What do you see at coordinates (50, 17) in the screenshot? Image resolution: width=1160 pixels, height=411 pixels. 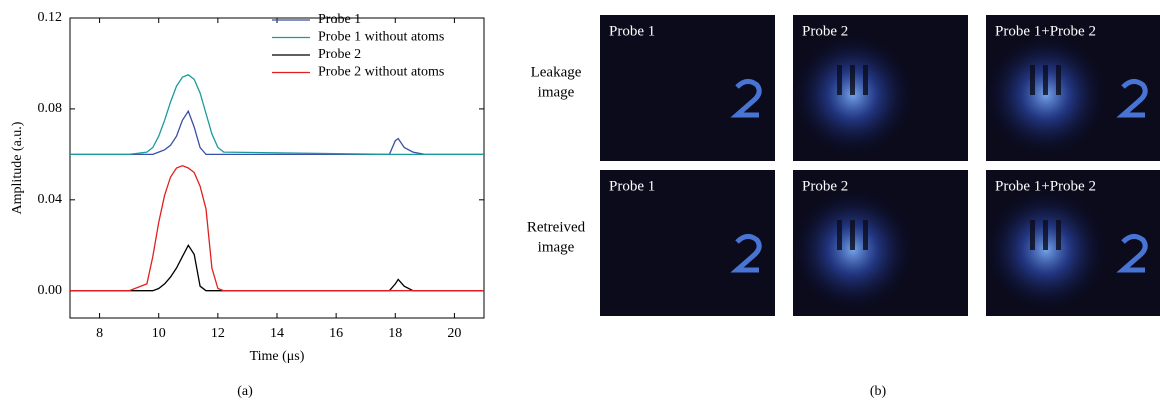 I see `y-tick-label: 0.12` at bounding box center [50, 17].